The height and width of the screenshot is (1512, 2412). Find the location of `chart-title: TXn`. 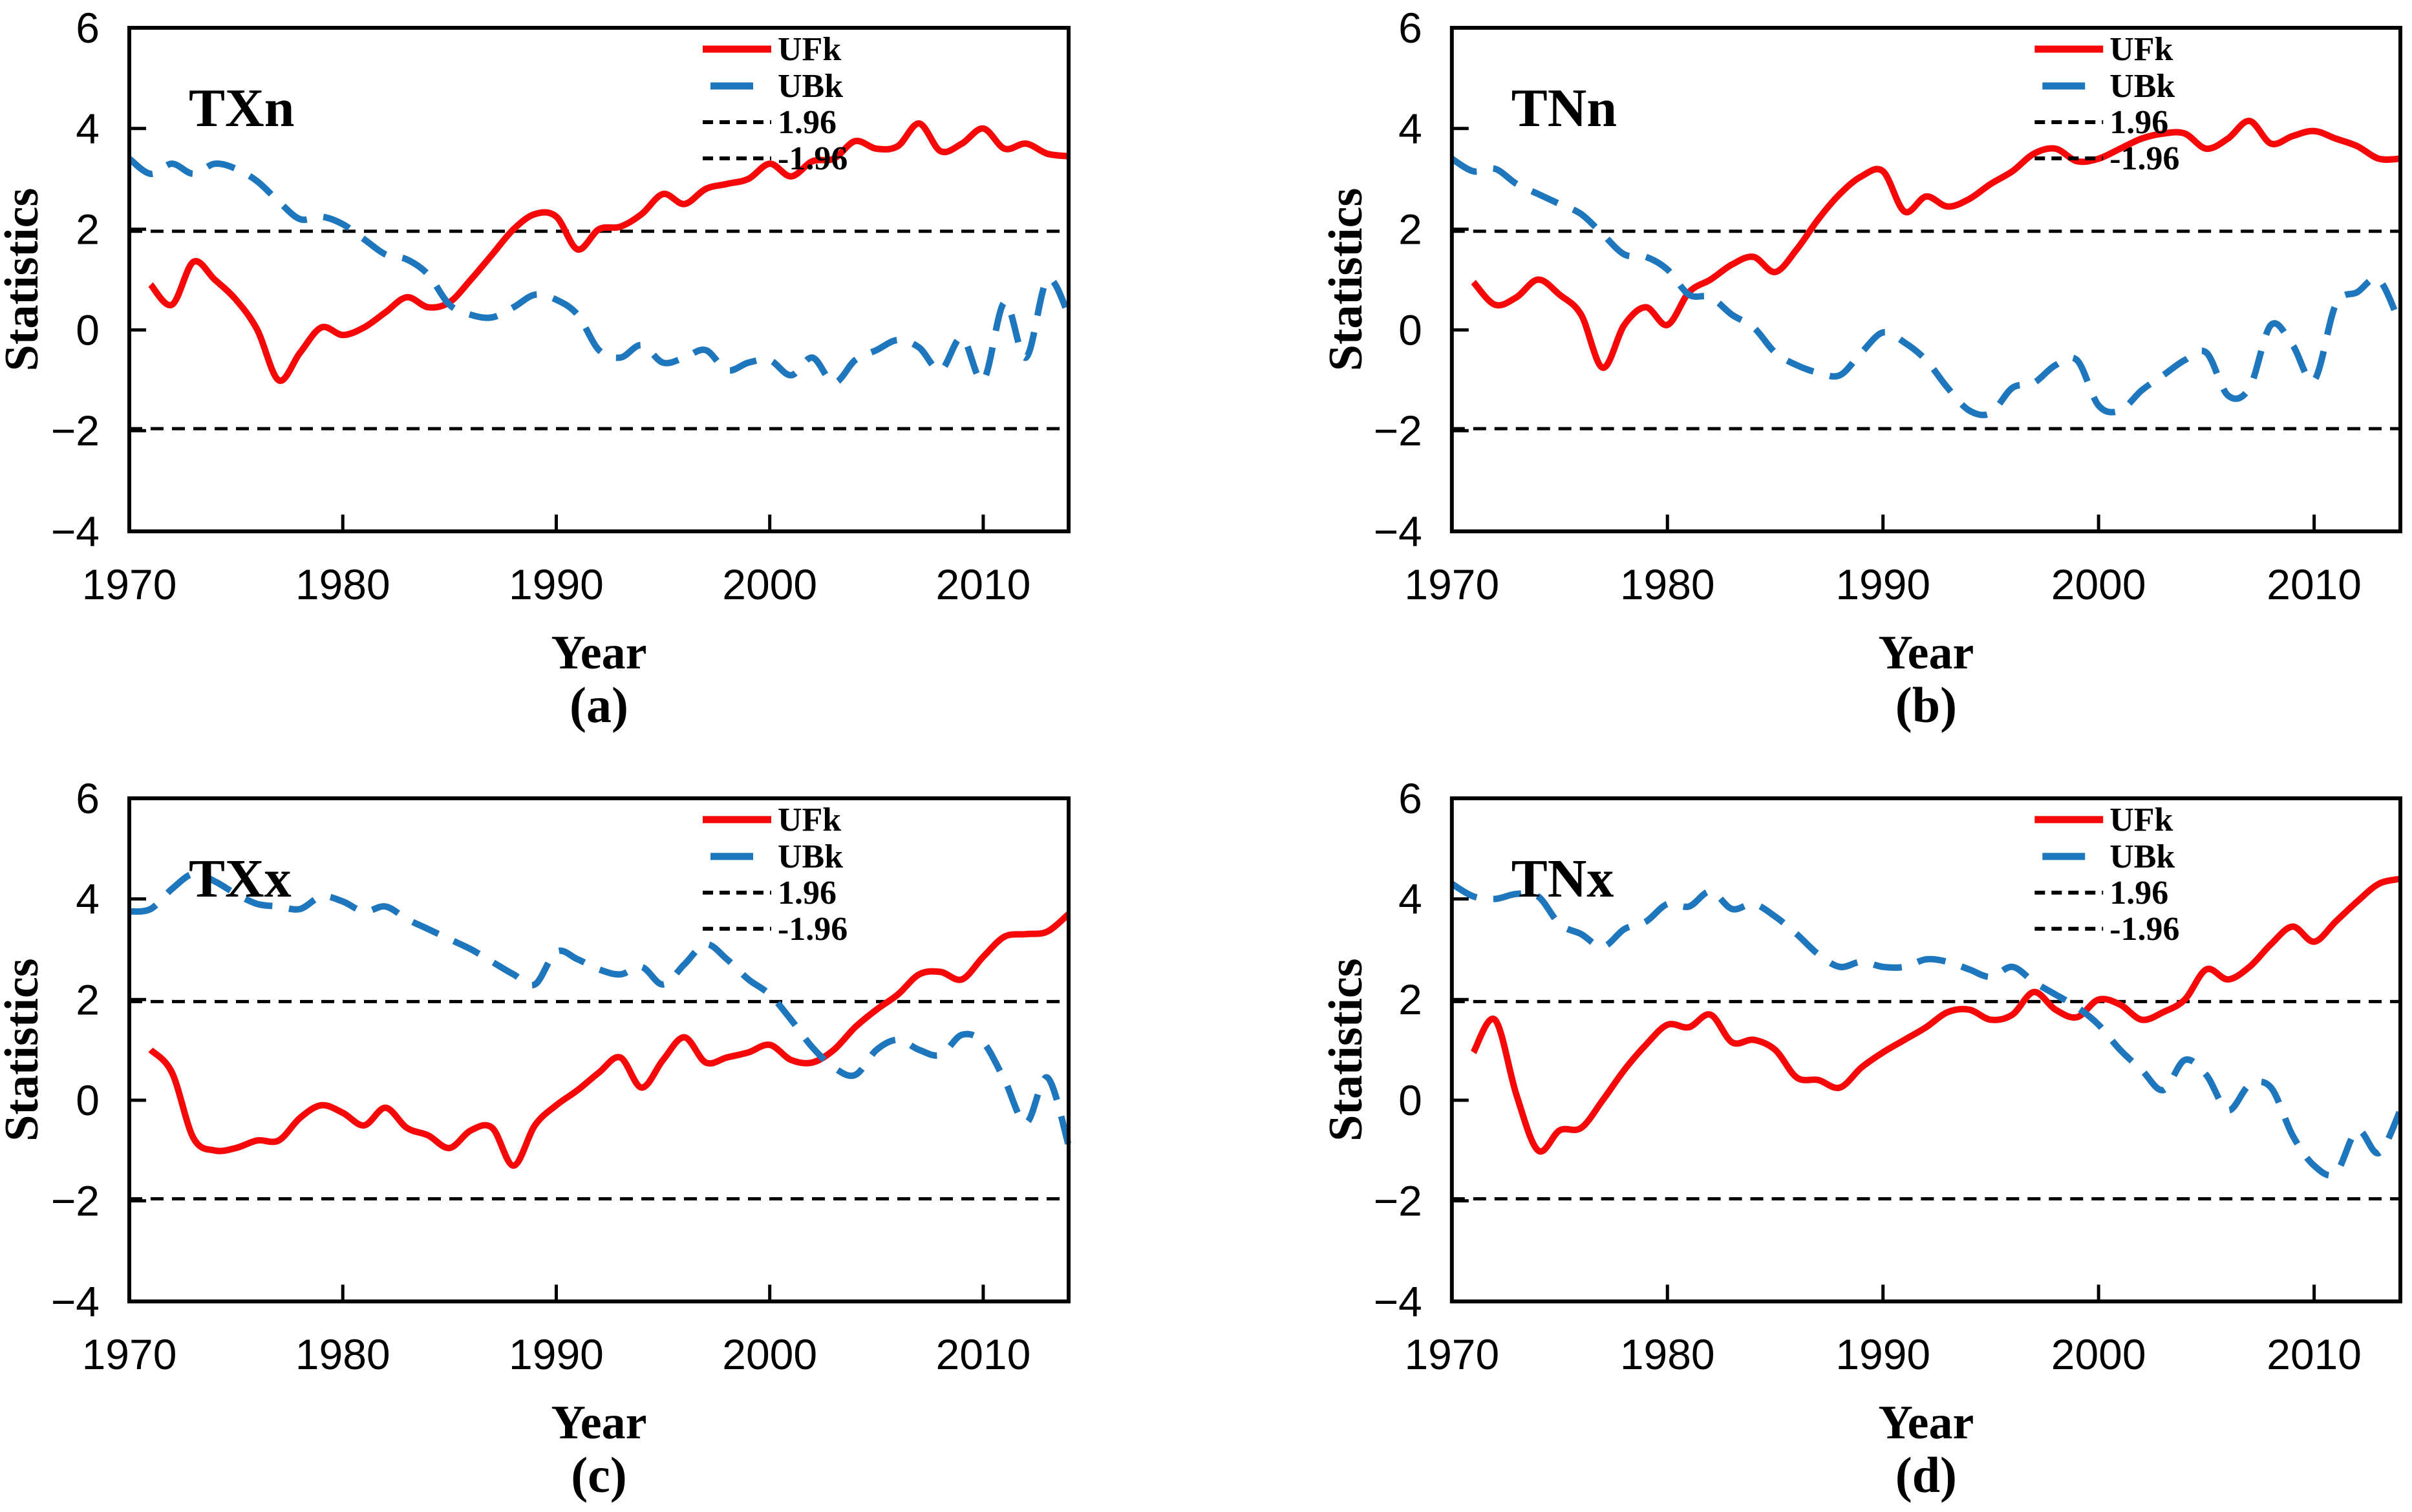

chart-title: TXn is located at coordinates (241, 108).